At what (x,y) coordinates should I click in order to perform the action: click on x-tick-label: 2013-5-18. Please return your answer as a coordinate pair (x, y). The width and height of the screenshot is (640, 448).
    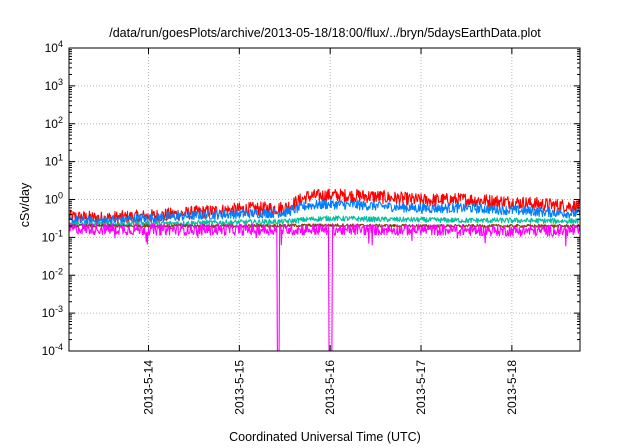
    Looking at the image, I should click on (512, 387).